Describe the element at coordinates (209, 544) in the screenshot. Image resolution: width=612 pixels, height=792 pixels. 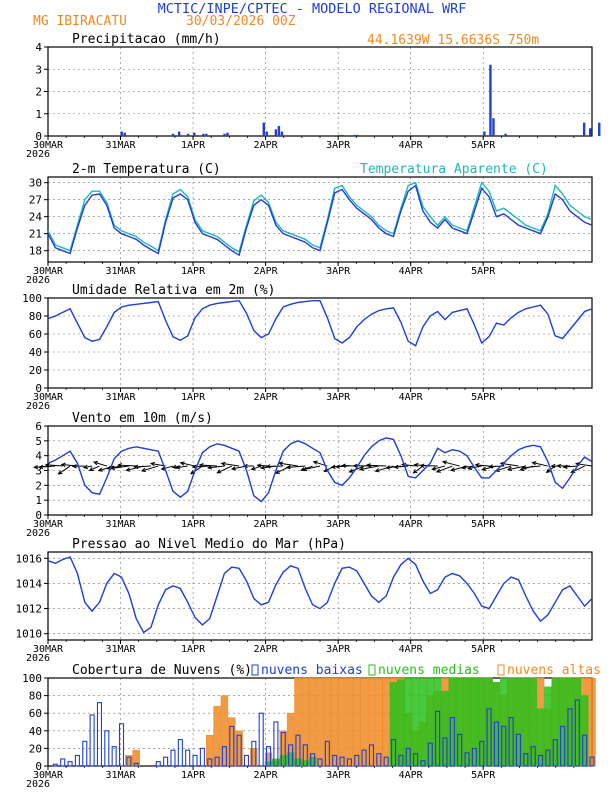
I see `panel-title: Pressao ao Nivel Medio do Mar (hPa)` at that location.